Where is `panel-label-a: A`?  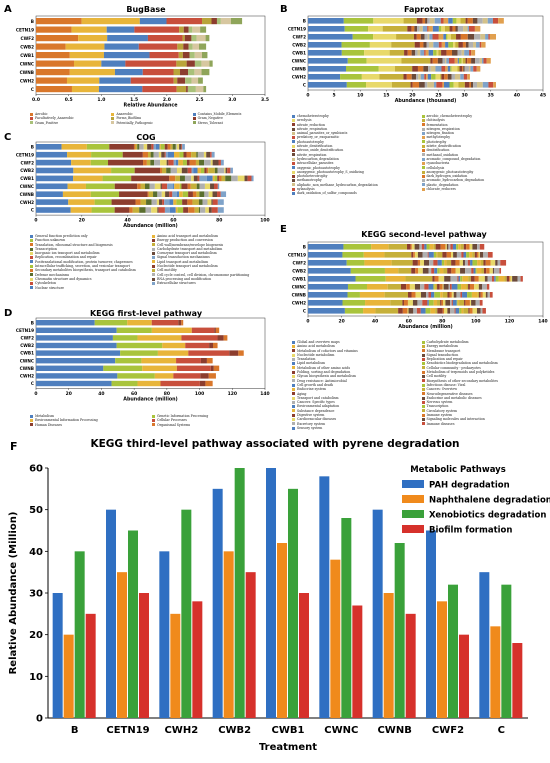
panel-label-a: A is located at coordinates (8, 9).